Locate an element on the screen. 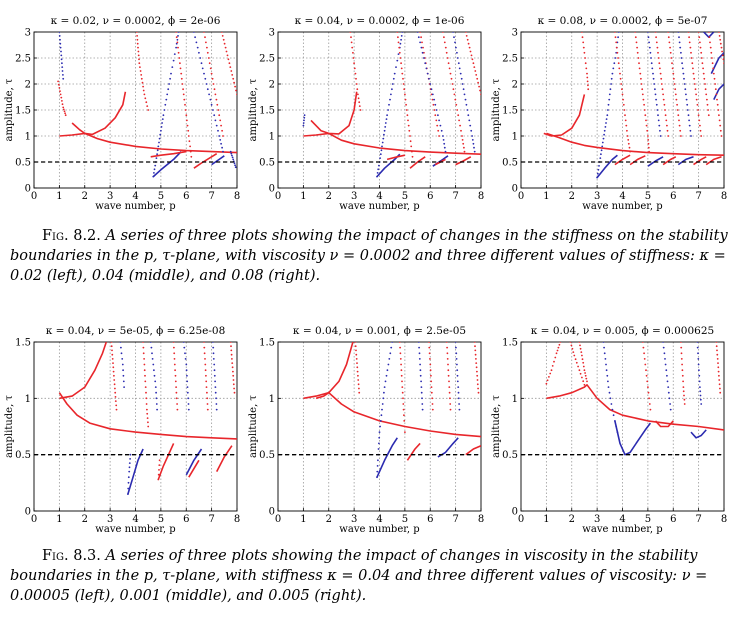  y-tick-label: 2.5 is located at coordinates (267, 59).